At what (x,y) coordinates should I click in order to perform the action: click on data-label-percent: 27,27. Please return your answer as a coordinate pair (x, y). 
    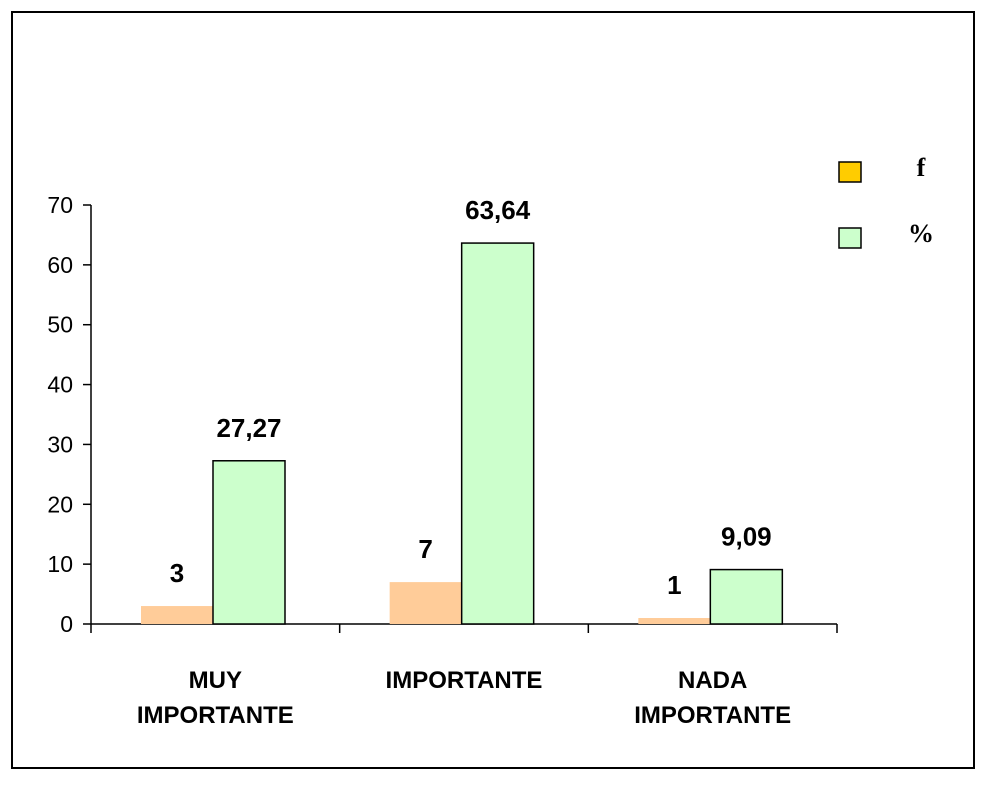
    Looking at the image, I should click on (248, 428).